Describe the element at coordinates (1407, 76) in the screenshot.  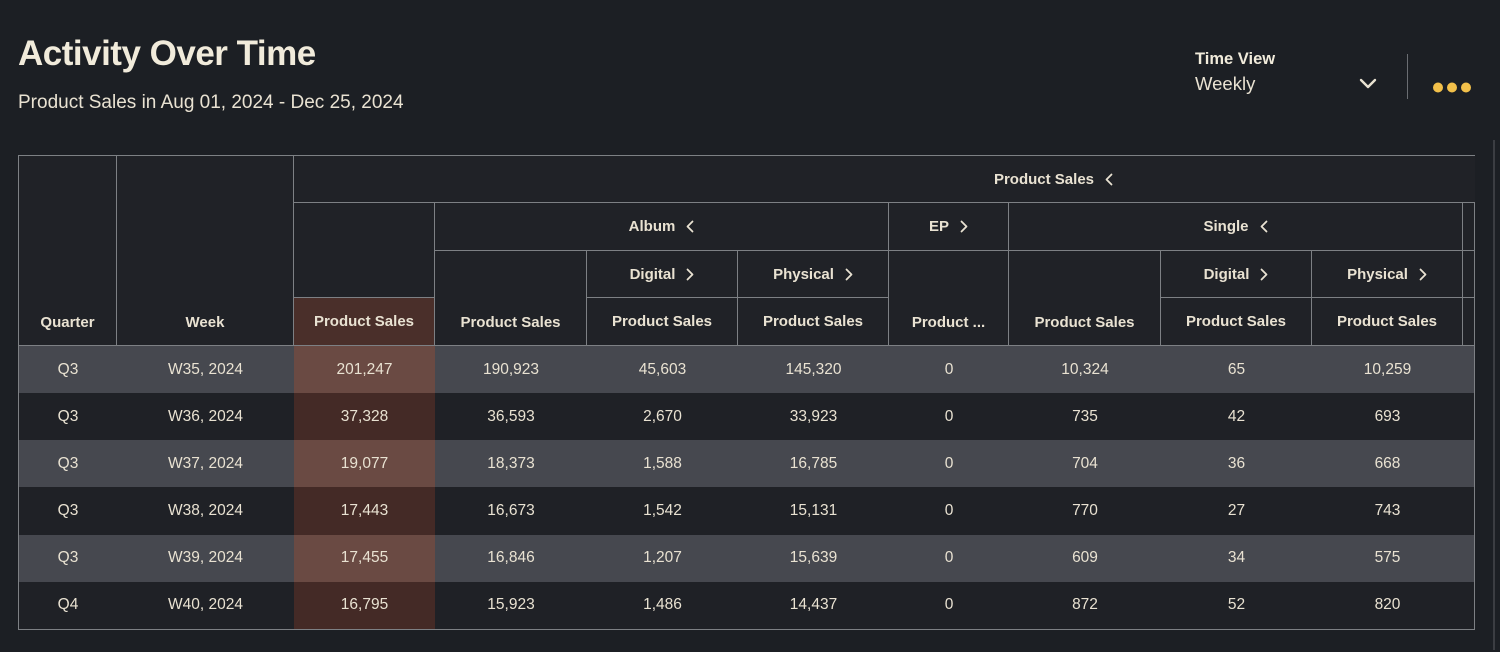
I see `header-divider` at that location.